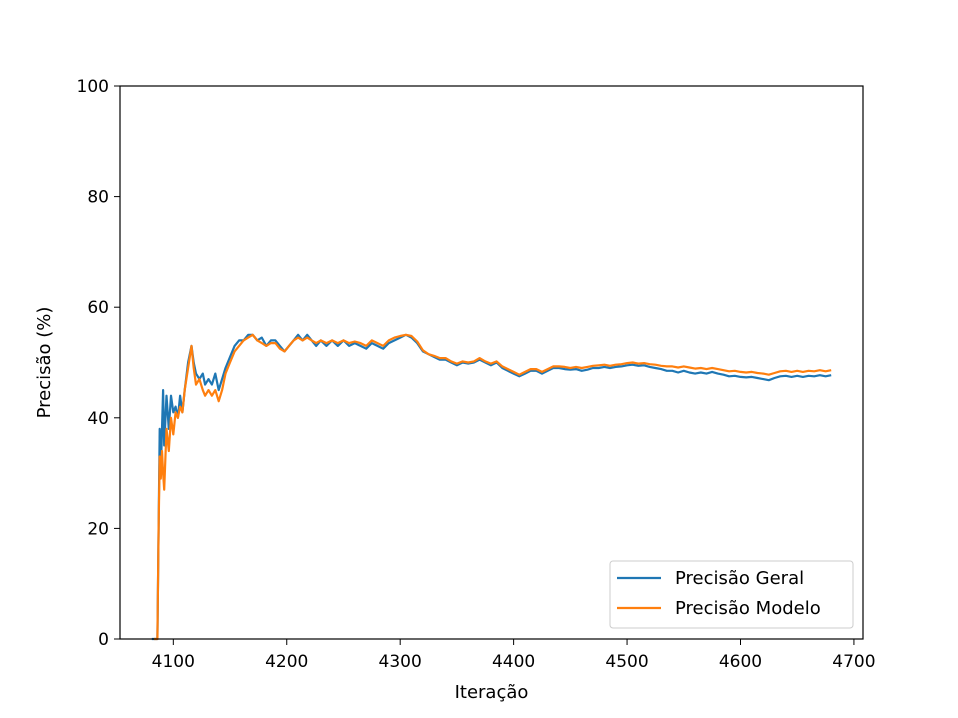 This screenshot has width=958, height=718. Describe the element at coordinates (44, 363) in the screenshot. I see `y-axis-label: Precisão (%)` at that location.